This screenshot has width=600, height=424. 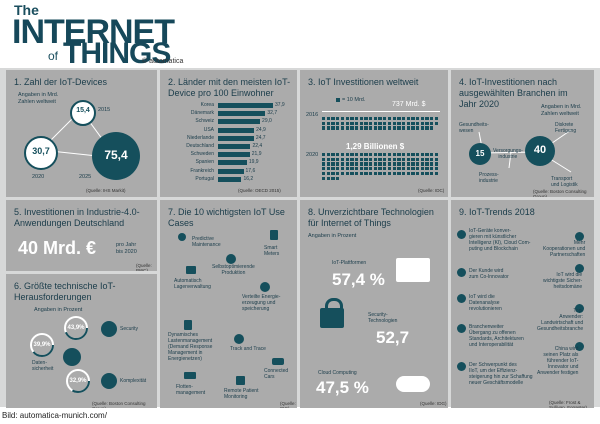 I want to click on trend-2: Mehr Kooperationen und Partnerschaften, so click(x=564, y=249).